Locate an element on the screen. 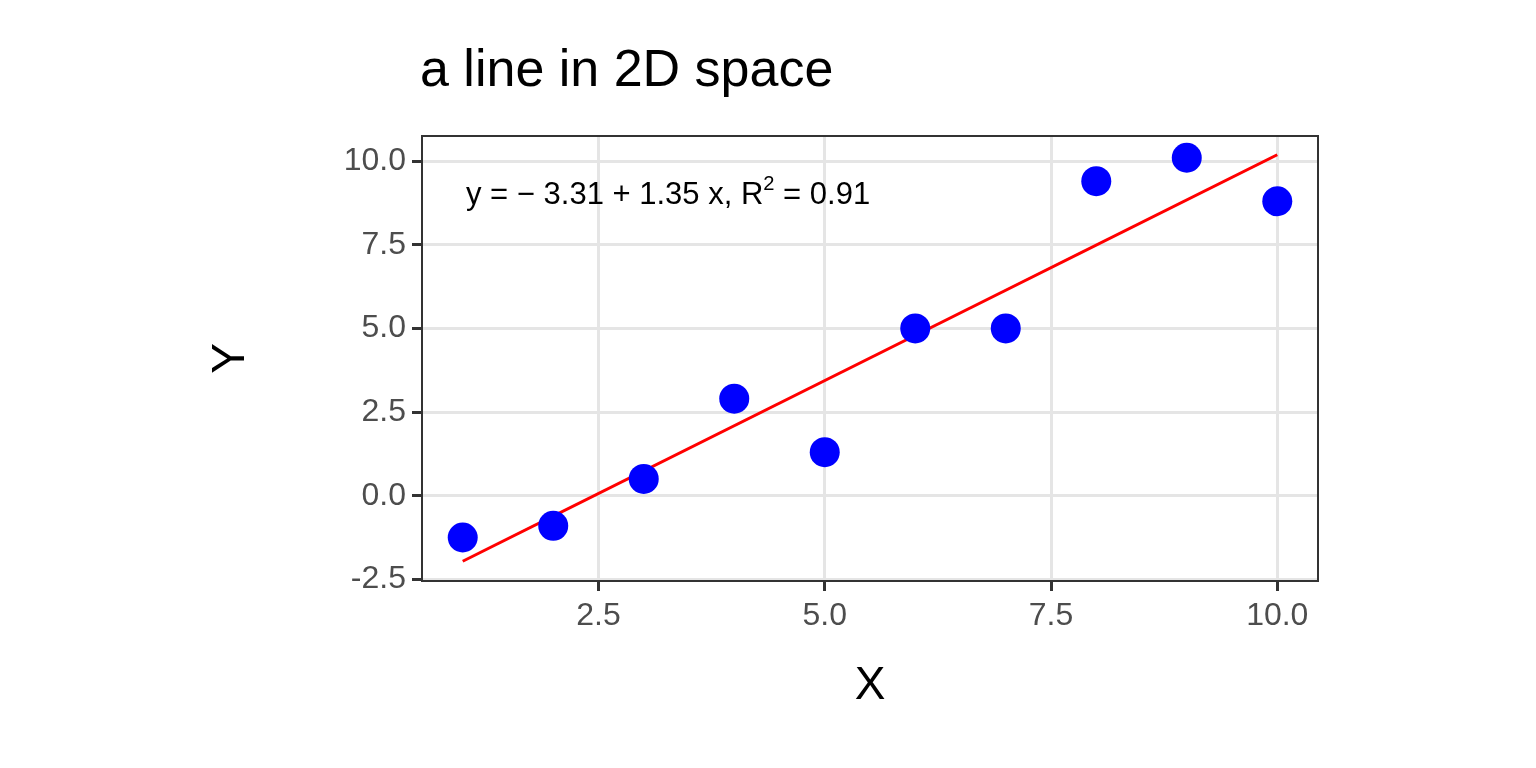 The height and width of the screenshot is (768, 1536). chart-title: a line in 2D space is located at coordinates (627, 68).